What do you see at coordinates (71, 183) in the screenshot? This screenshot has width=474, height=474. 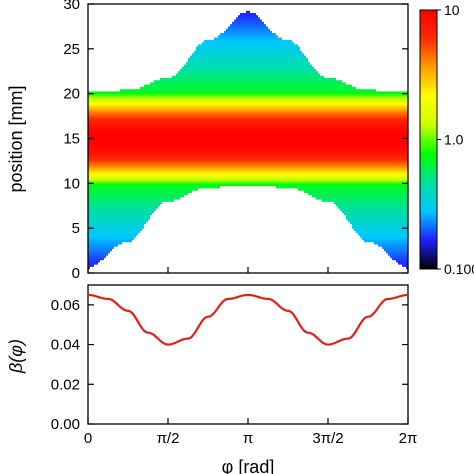 I see `top-y-tick-label: 10` at bounding box center [71, 183].